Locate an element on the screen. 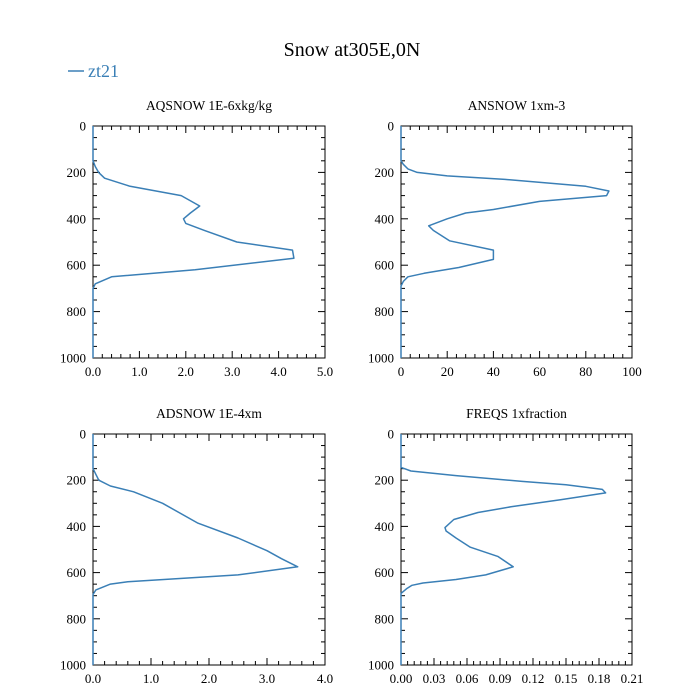 Image resolution: width=700 pixels, height=700 pixels. ansnow-plot-frame is located at coordinates (516, 242).